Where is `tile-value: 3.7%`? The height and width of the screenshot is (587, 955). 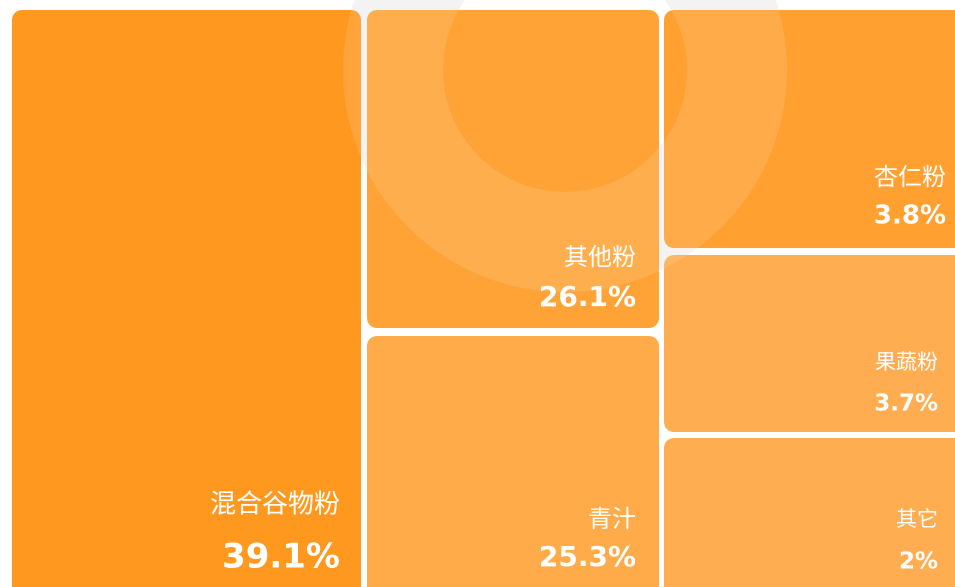
tile-value: 3.7% is located at coordinates (906, 404).